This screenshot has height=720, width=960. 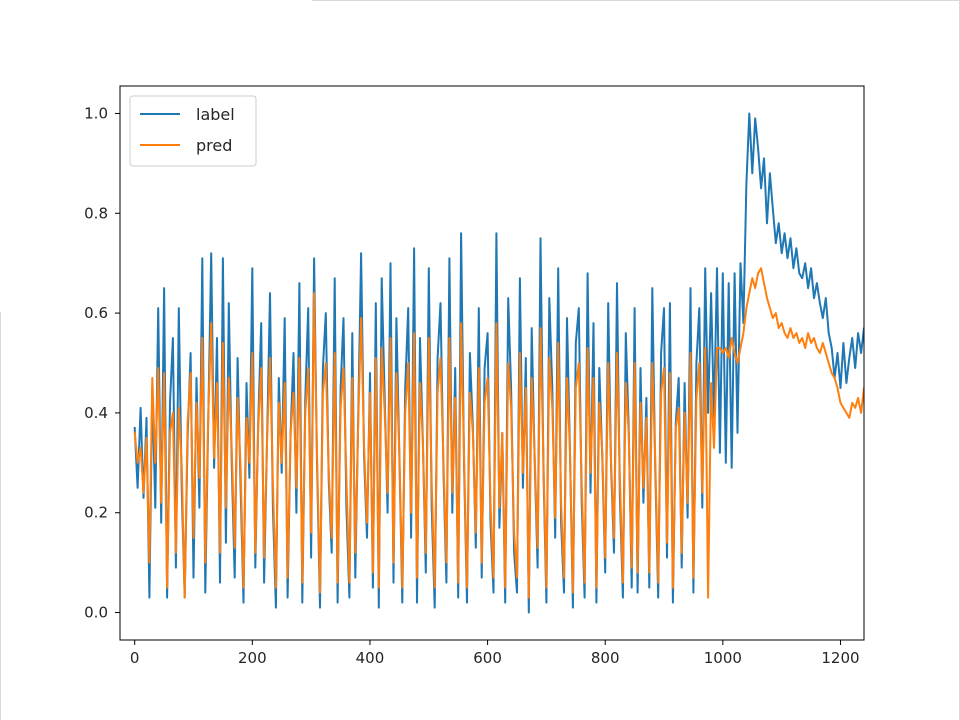 What do you see at coordinates (96, 413) in the screenshot?
I see `y-tick-label-0.4: 0.4` at bounding box center [96, 413].